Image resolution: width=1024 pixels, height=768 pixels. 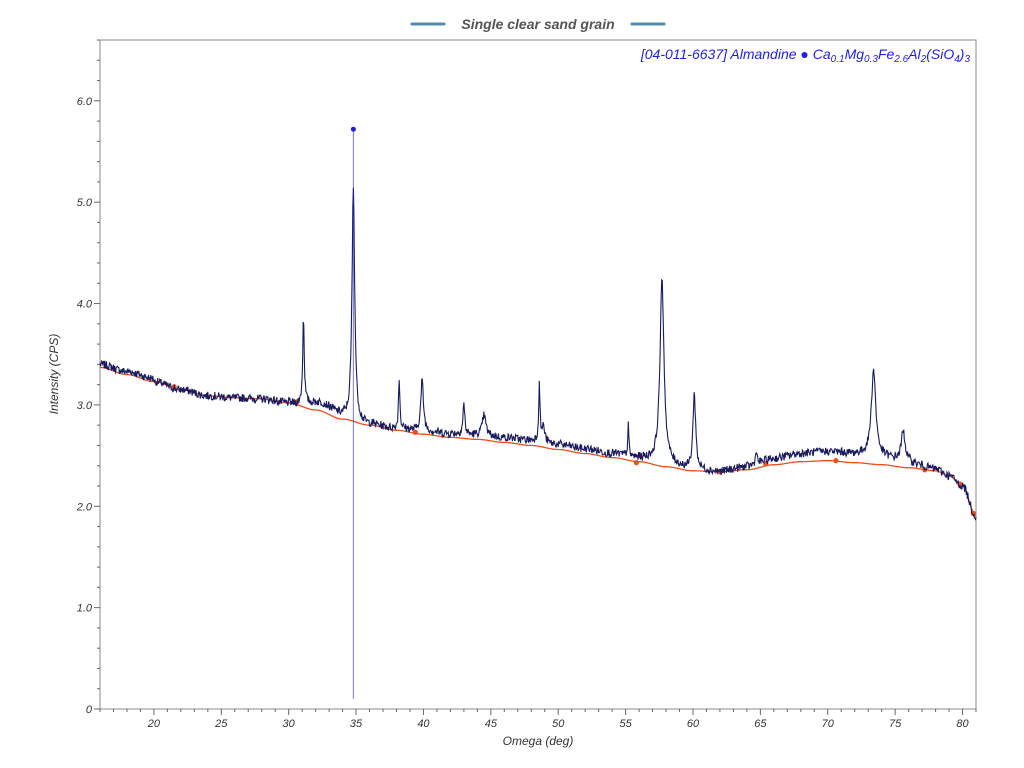 I want to click on formula-subscript: 0.1, so click(x=838, y=59).